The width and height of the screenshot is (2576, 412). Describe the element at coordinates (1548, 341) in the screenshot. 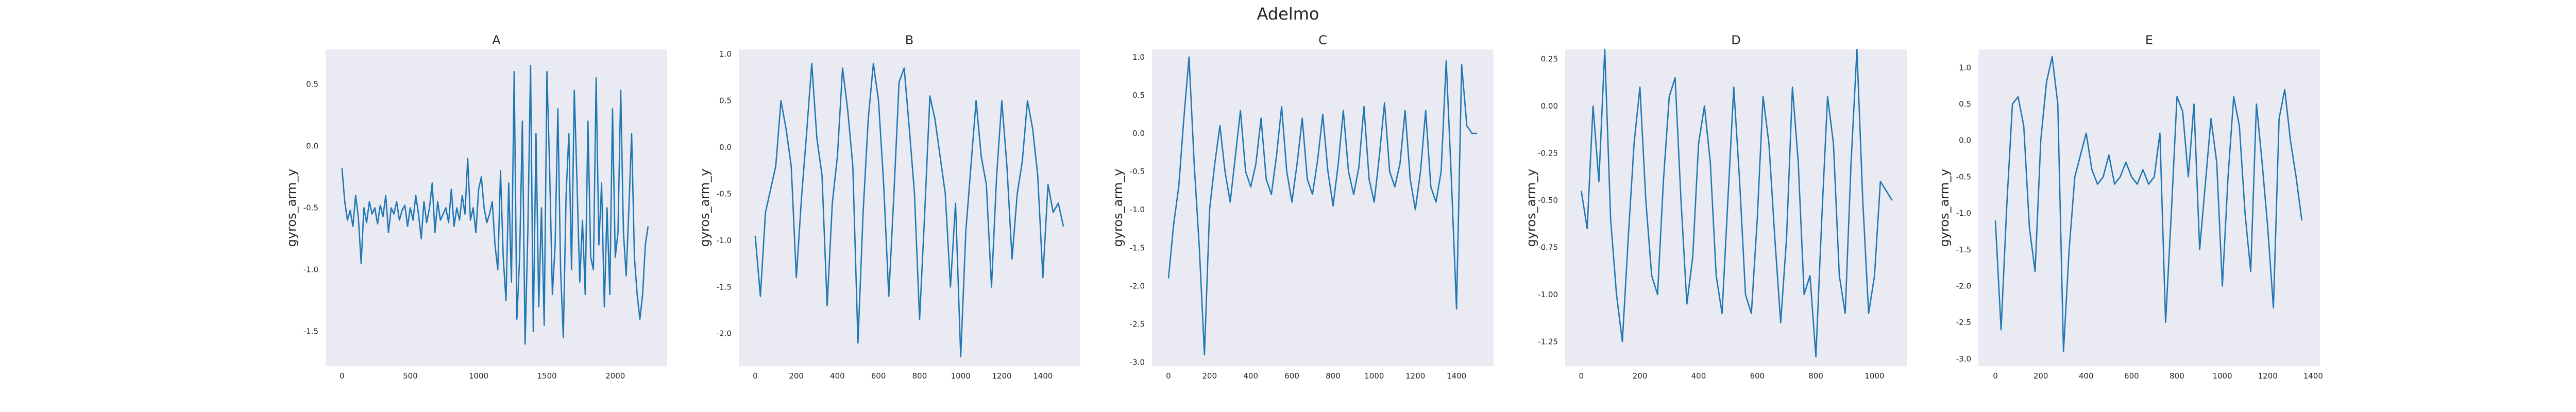

I see `y-tick-label: -1.25` at that location.